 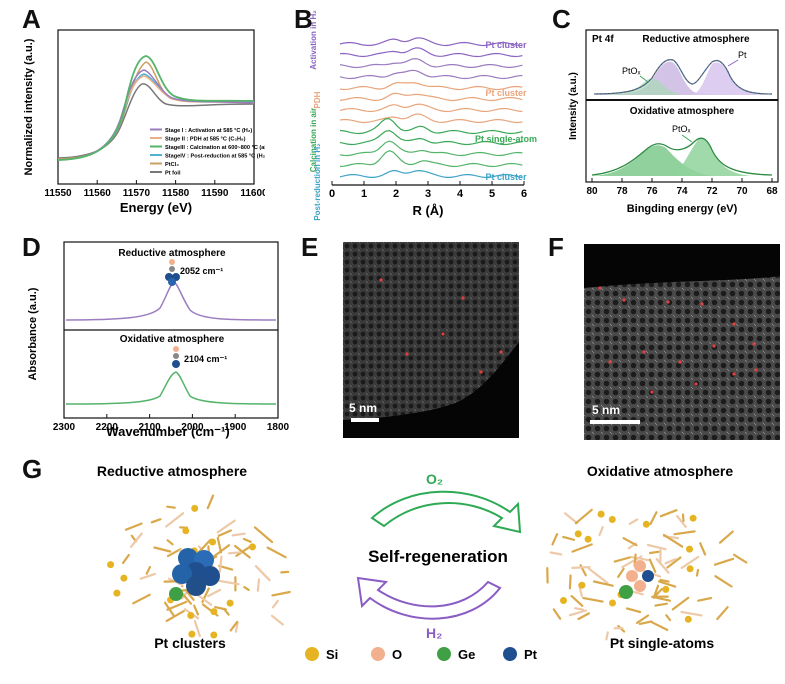 I want to click on haadf-image-e: 5 nm, so click(x=431, y=340).